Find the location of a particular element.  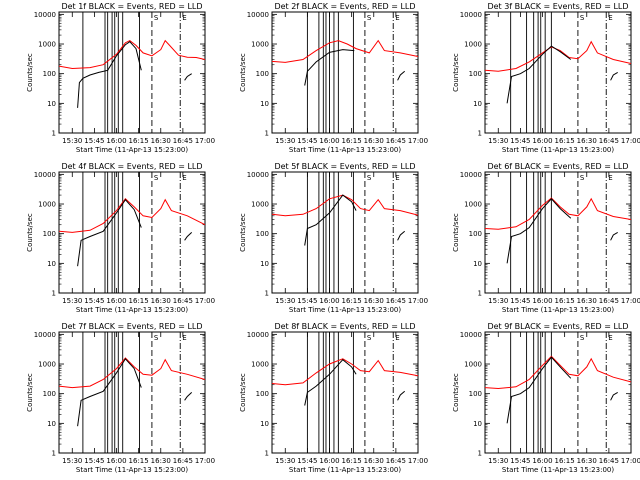

panel-title: Det 7f BLACK = Events, RED = LLD is located at coordinates (131, 326).